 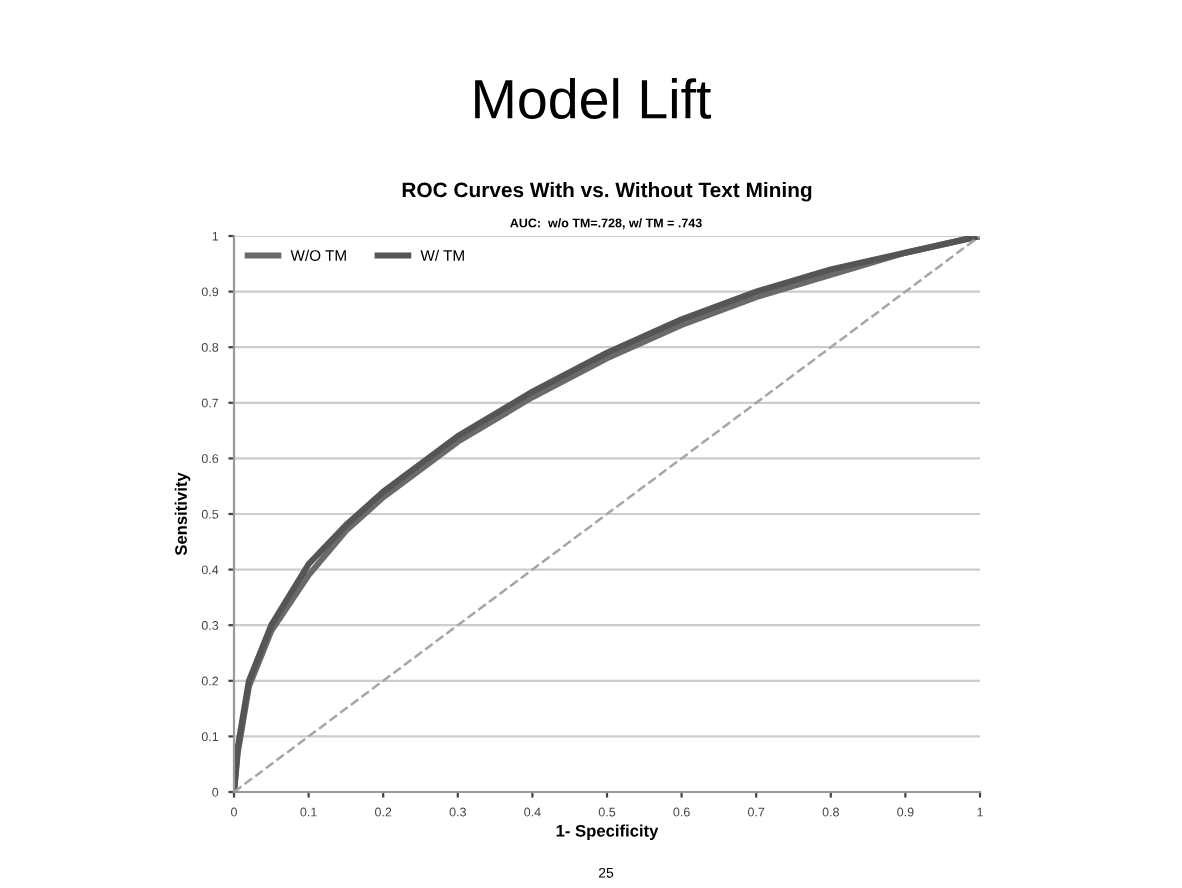 I want to click on chart-subtitle: ROC Curves With vs. Without Text Mining, so click(x=607, y=192).